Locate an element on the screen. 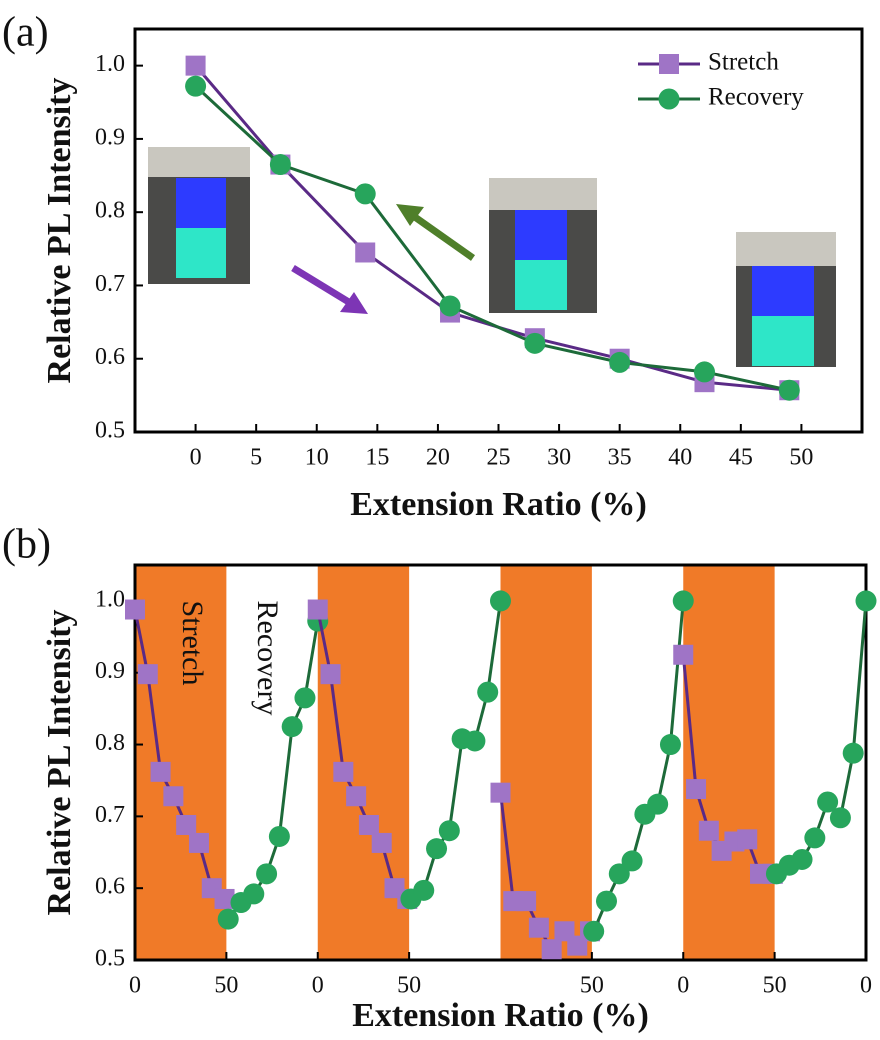 The width and height of the screenshot is (880, 1040). x-tick-label: 15 is located at coordinates (377, 458).